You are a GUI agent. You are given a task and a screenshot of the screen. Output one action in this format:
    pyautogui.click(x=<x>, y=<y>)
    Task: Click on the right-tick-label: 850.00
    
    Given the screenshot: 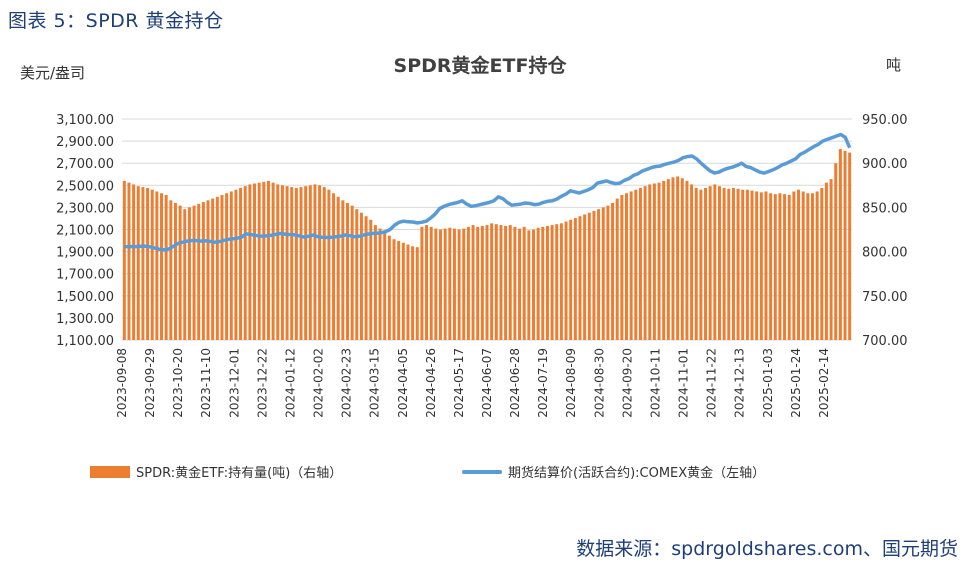 What is the action you would take?
    pyautogui.click(x=885, y=208)
    